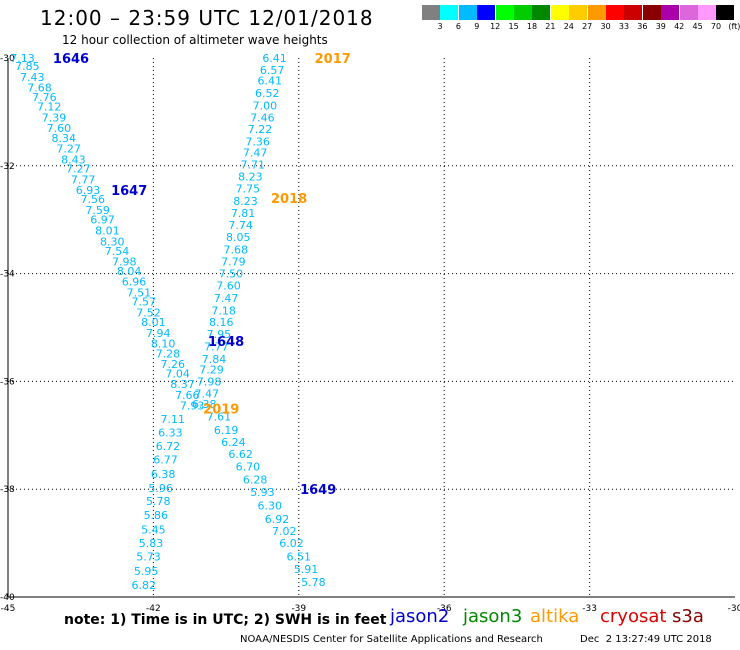 The image size is (740, 650). Describe the element at coordinates (253, 165) in the screenshot. I see `wave-height-value: 7.71` at that location.